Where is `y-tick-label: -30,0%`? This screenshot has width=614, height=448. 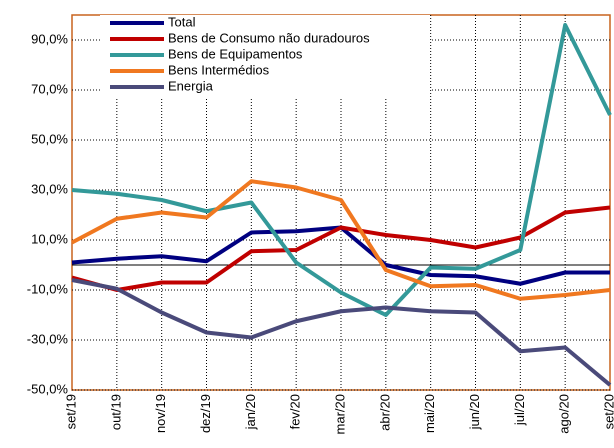
y-tick-label: -30,0% is located at coordinates (48, 338).